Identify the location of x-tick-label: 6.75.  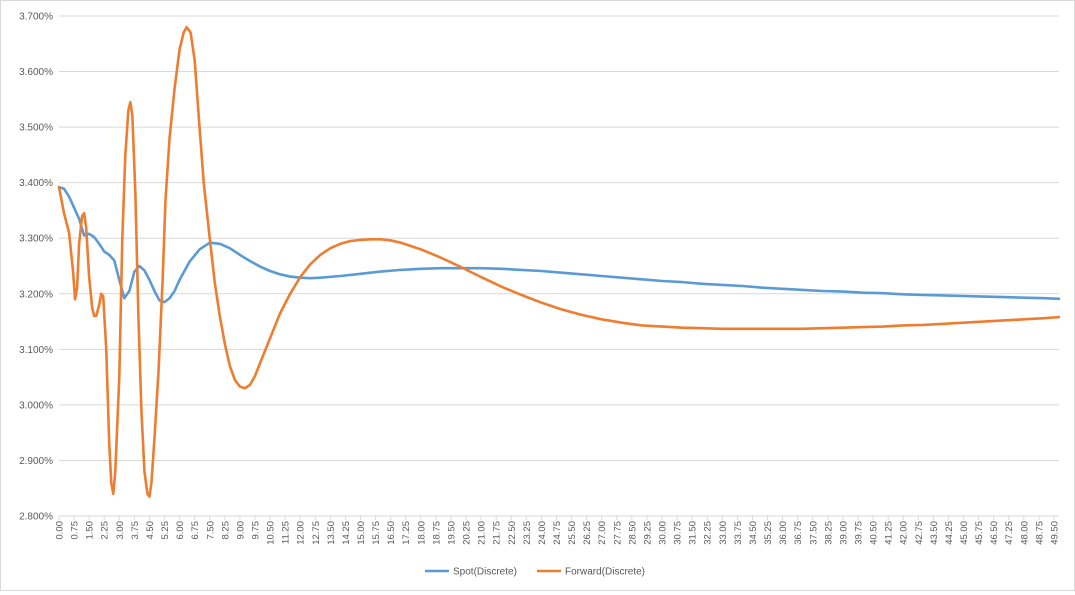
(195, 530).